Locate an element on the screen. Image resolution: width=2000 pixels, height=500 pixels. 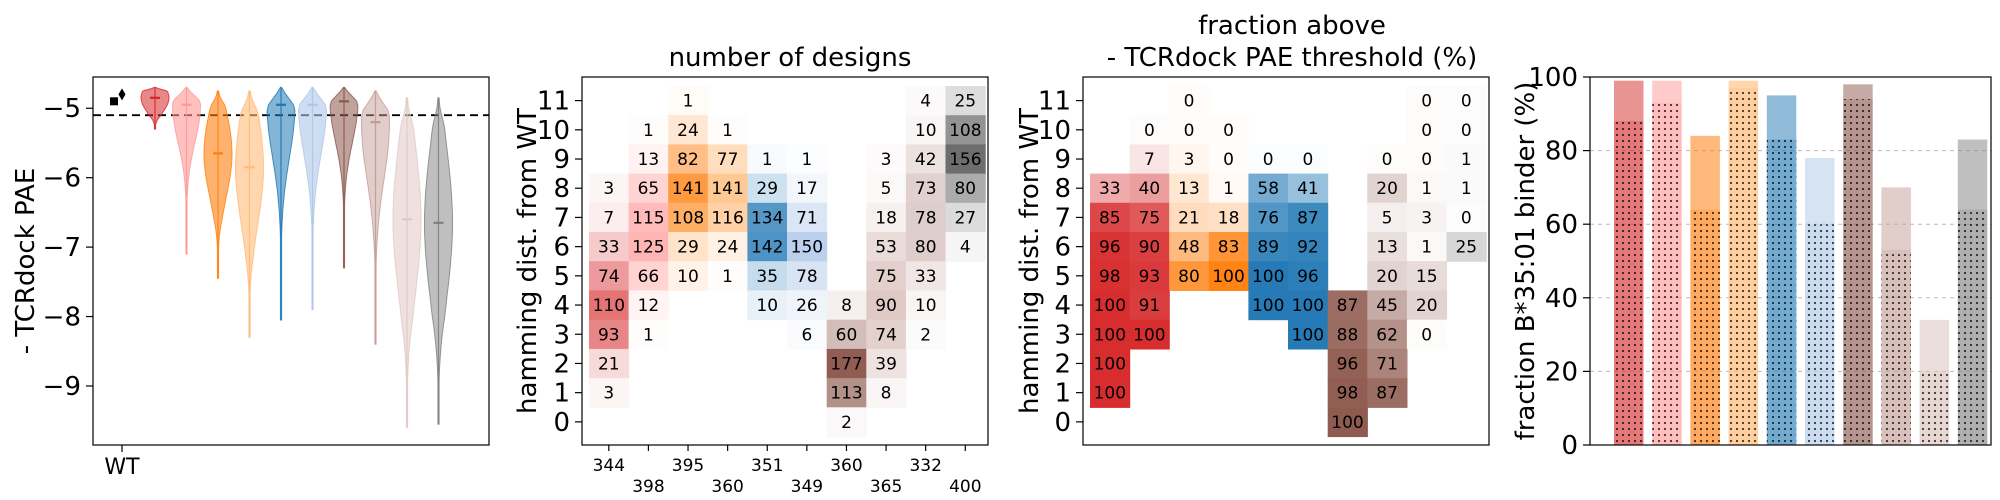
count-heatmap-x-ticks: 344 398 395 360 351 349 360 365 332 400 is located at coordinates (787, 471).